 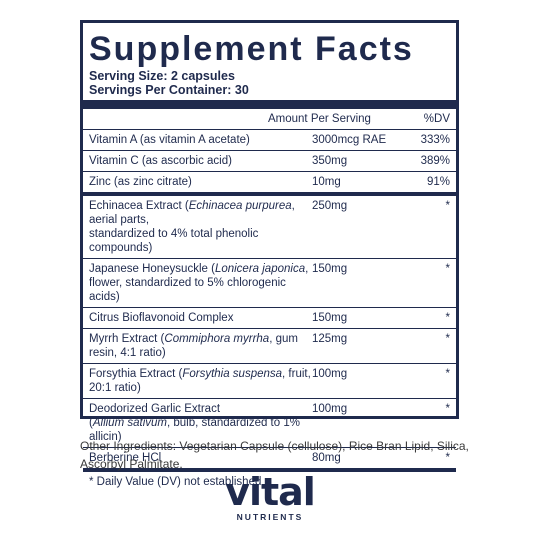 I want to click on table-row: Vitamin C (as ascorbic acid) 350mg 389%, so click(x=269, y=161).